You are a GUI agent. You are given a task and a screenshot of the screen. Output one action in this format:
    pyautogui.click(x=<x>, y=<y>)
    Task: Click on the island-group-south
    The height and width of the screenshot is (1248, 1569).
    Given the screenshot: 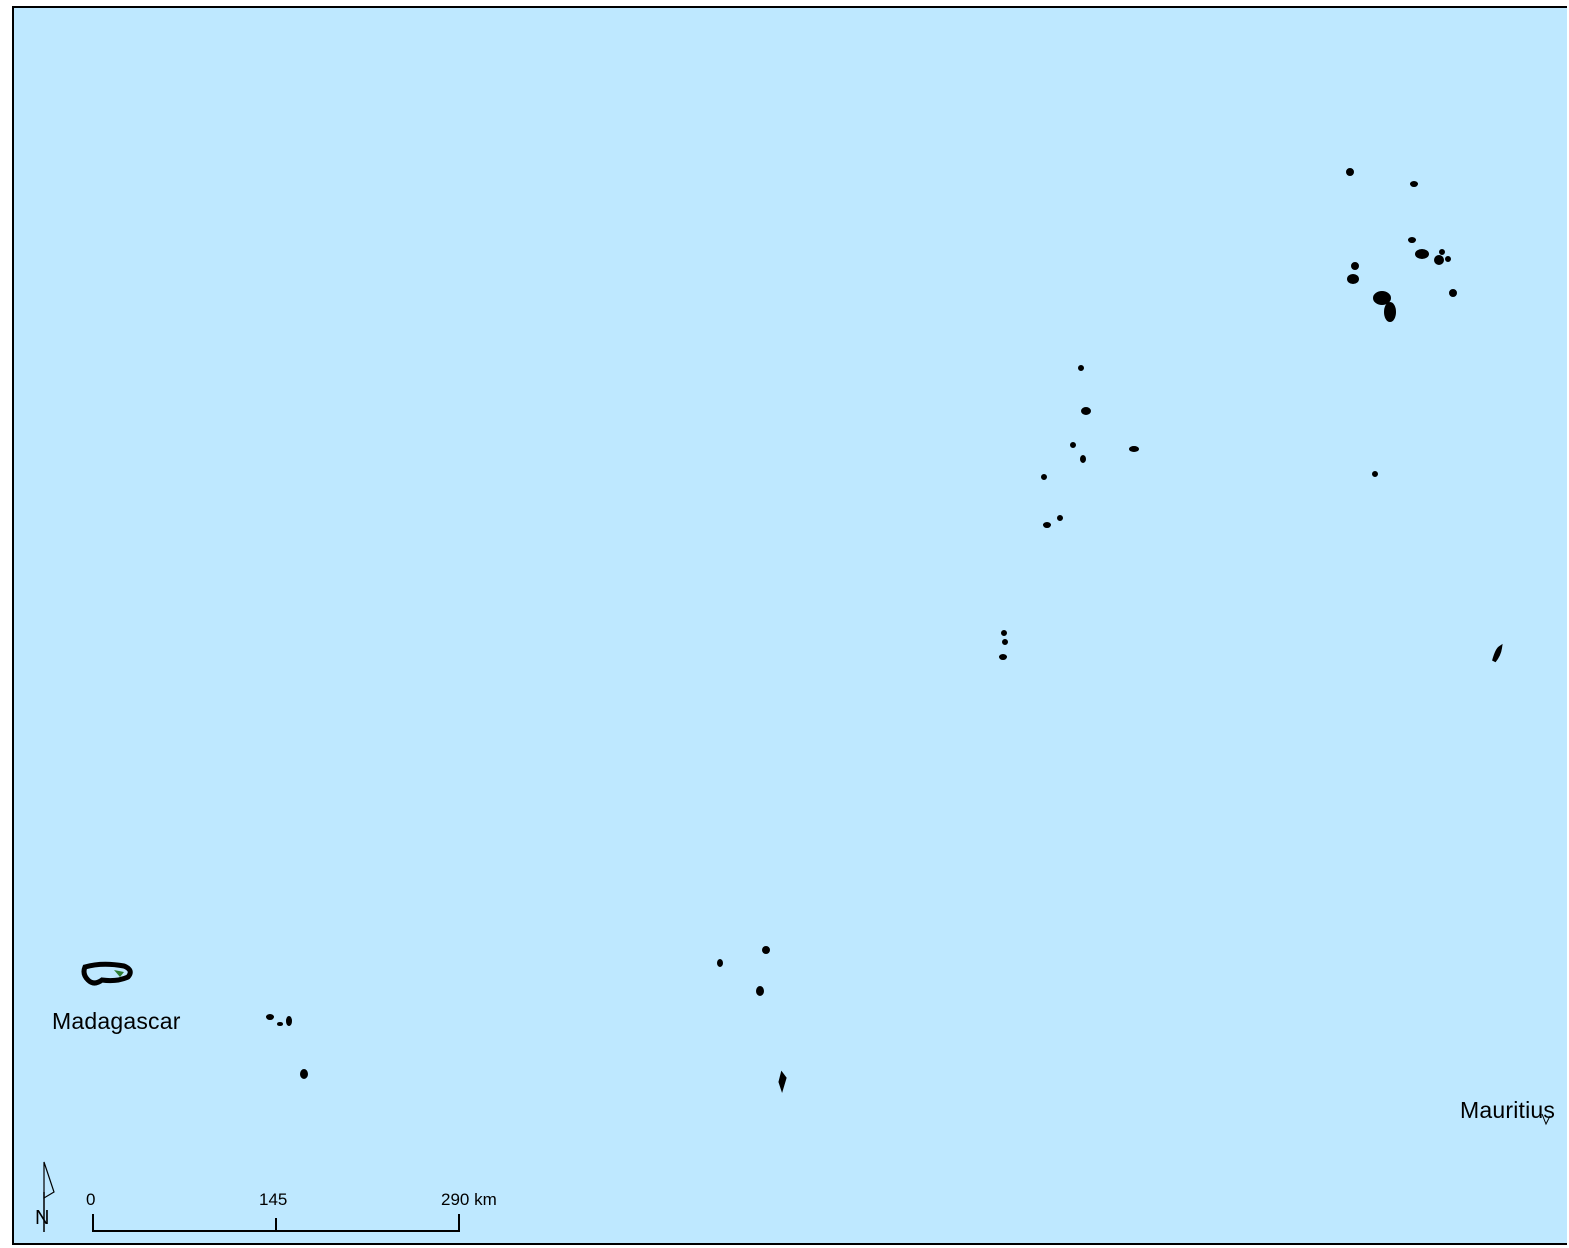 What is the action you would take?
    pyautogui.click(x=526, y=1019)
    